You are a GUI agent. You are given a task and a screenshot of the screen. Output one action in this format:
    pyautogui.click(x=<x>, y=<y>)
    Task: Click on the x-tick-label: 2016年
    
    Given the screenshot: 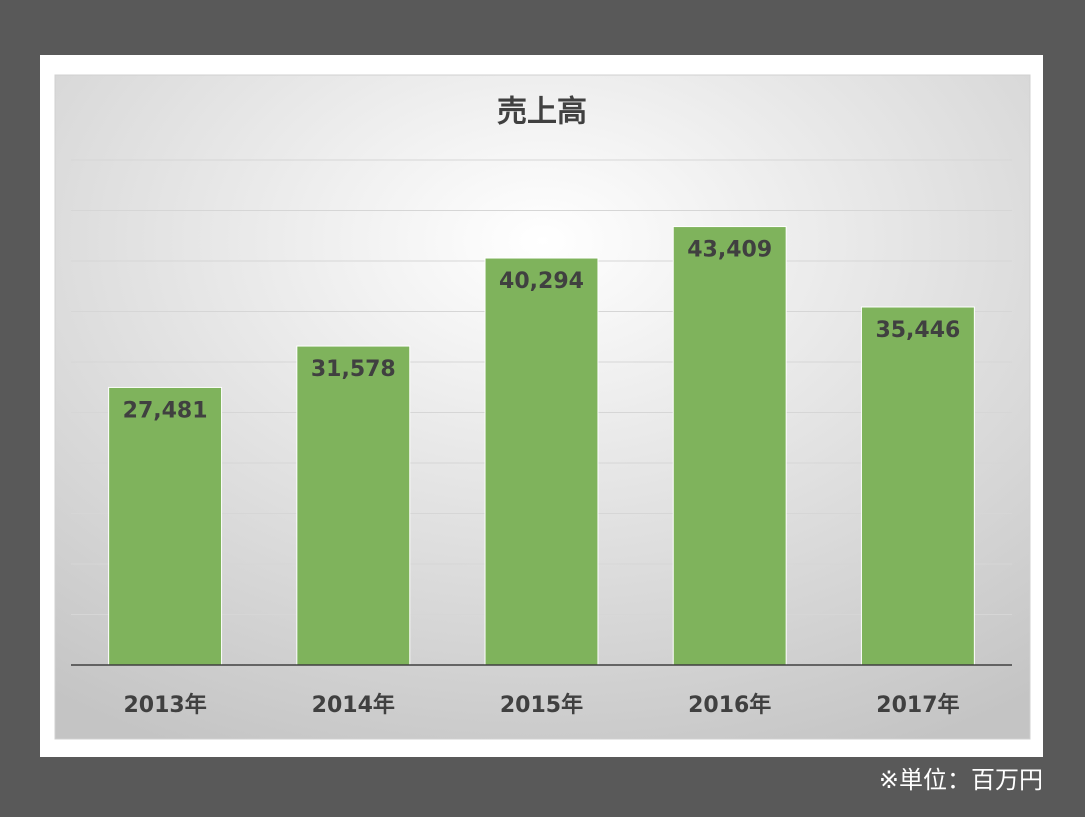 What is the action you would take?
    pyautogui.click(x=729, y=705)
    